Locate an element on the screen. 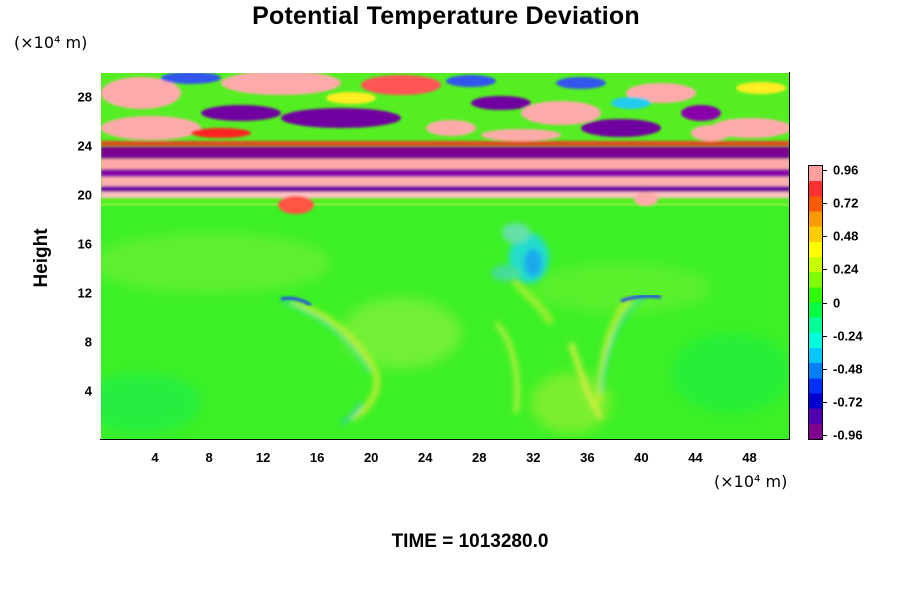 The height and width of the screenshot is (600, 900). x-tick-label: 28 is located at coordinates (479, 457).